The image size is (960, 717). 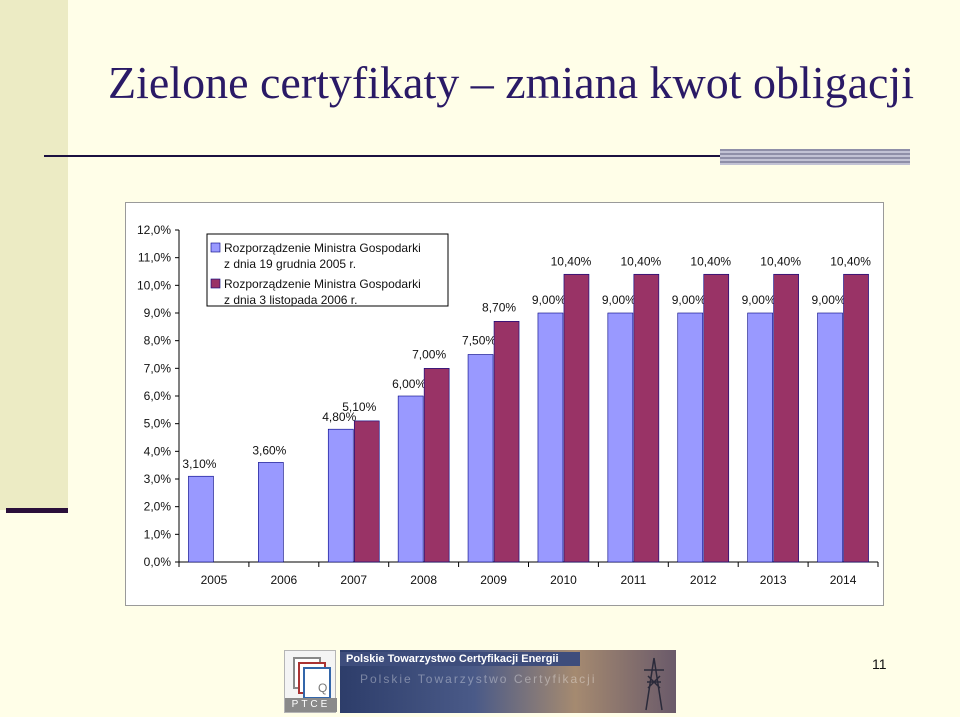 I want to click on x-tick-label: 2013, so click(x=773, y=580).